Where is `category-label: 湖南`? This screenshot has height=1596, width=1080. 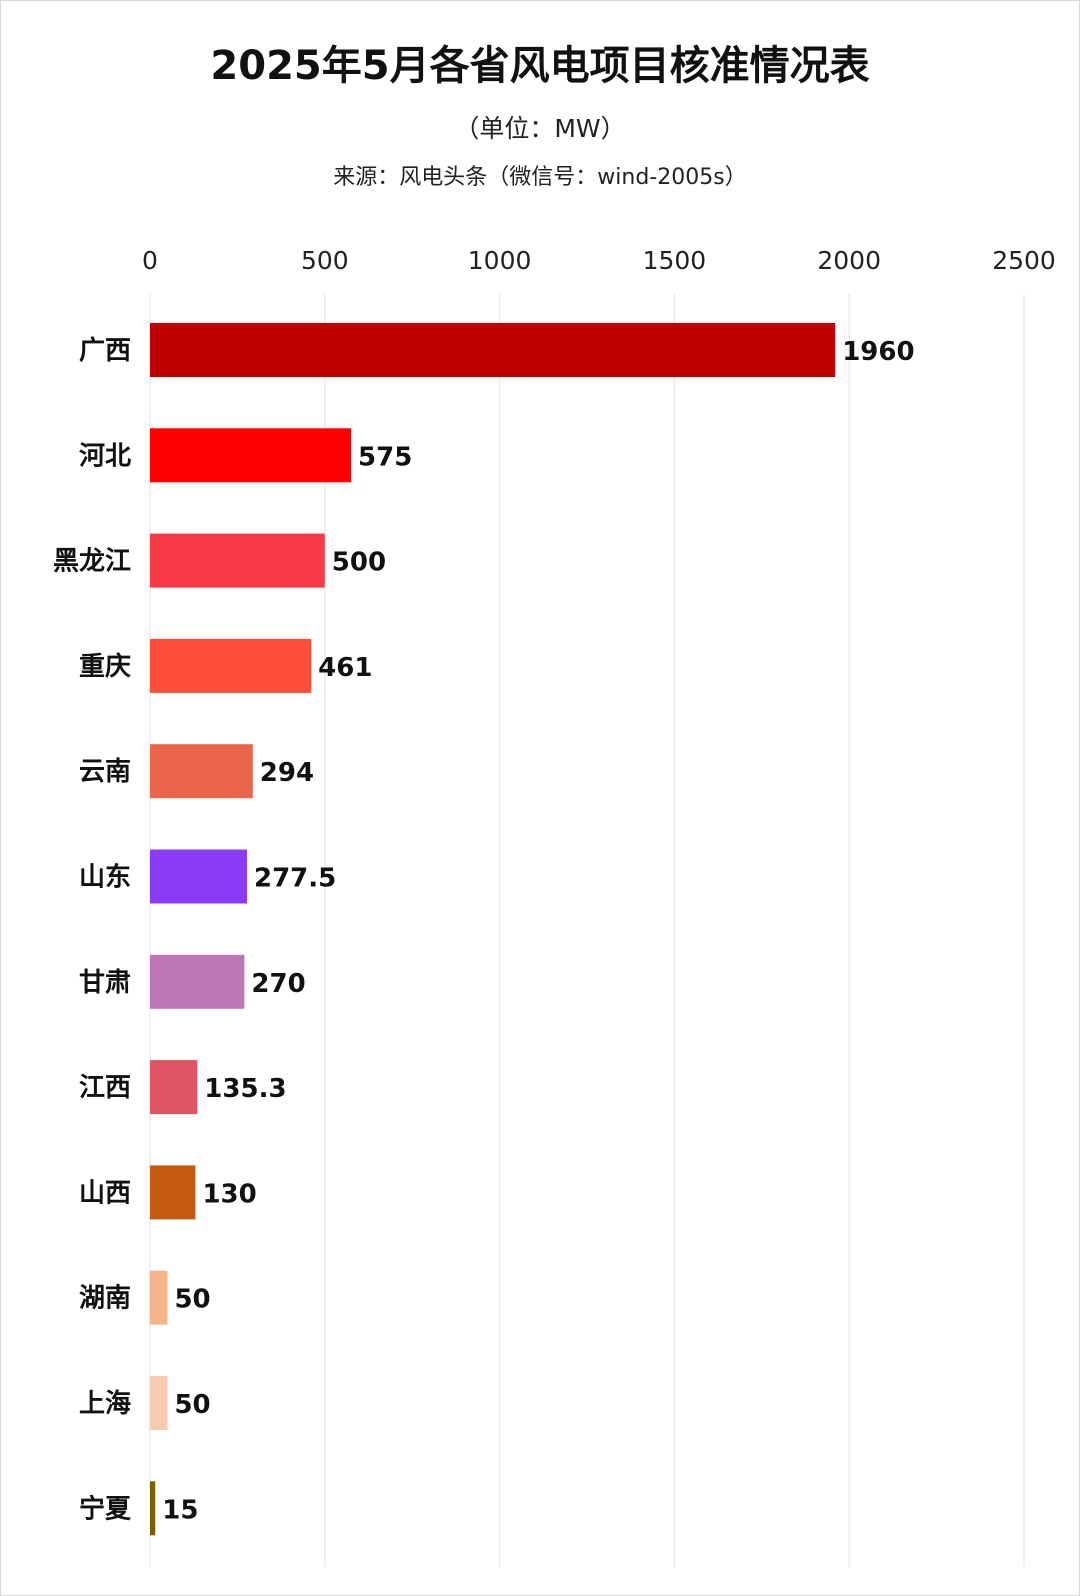 category-label: 湖南 is located at coordinates (105, 1299).